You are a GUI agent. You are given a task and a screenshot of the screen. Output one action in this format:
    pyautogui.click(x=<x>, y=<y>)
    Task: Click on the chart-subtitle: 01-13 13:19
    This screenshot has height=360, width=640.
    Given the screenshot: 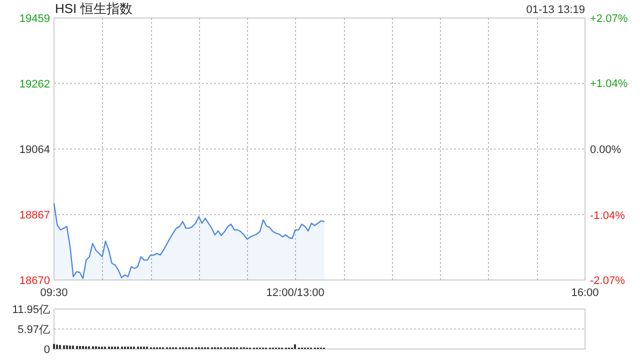 What is the action you would take?
    pyautogui.click(x=555, y=10)
    